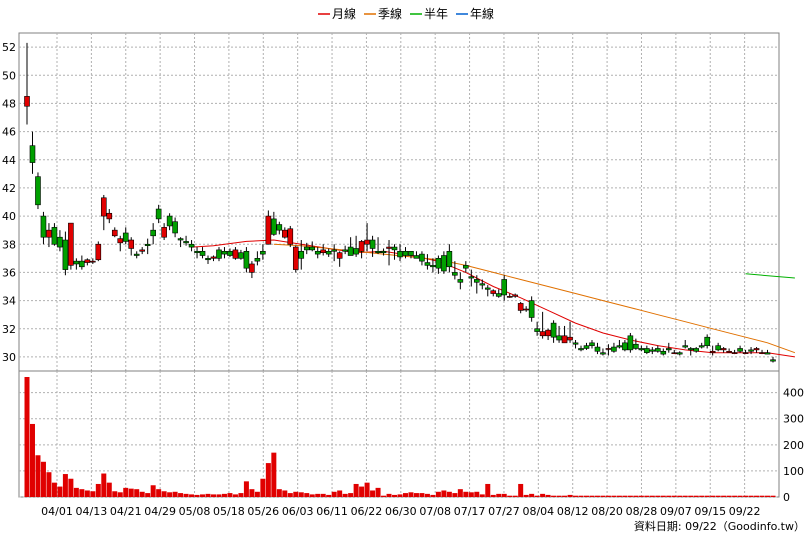  I want to click on x-tick-label: 07/17, so click(470, 511).